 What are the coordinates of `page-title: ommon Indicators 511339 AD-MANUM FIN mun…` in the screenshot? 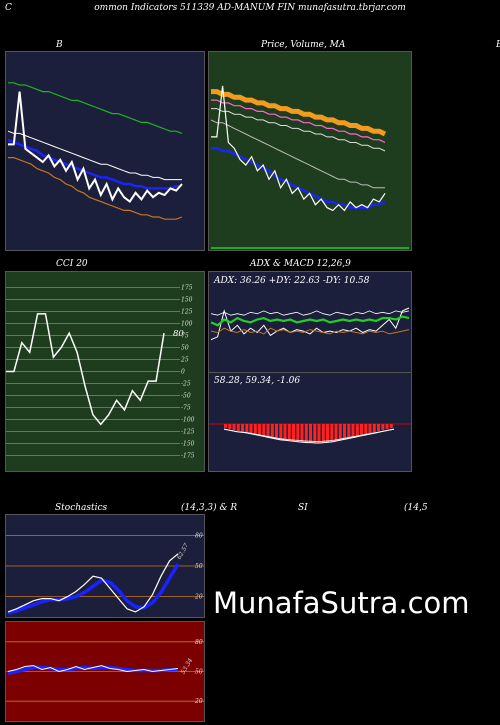 It's located at (250, 8).